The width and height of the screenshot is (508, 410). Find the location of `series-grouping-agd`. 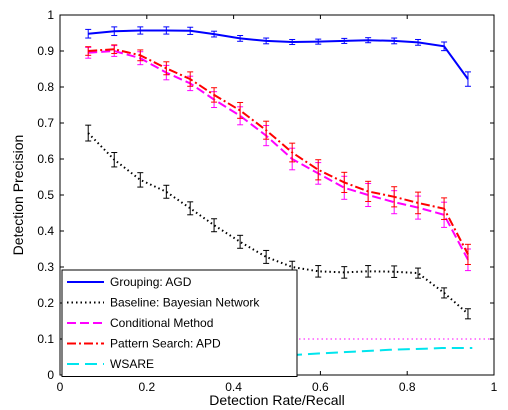

series-grouping-agd is located at coordinates (278, 56).